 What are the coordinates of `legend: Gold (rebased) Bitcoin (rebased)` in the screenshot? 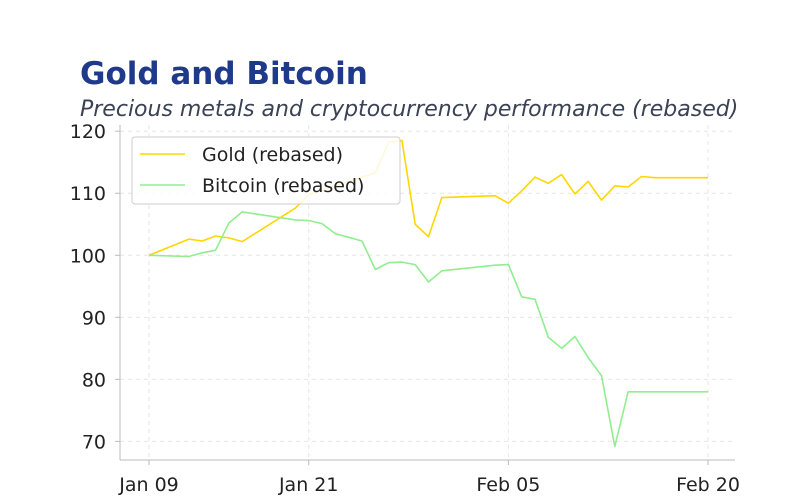 It's located at (266, 170).